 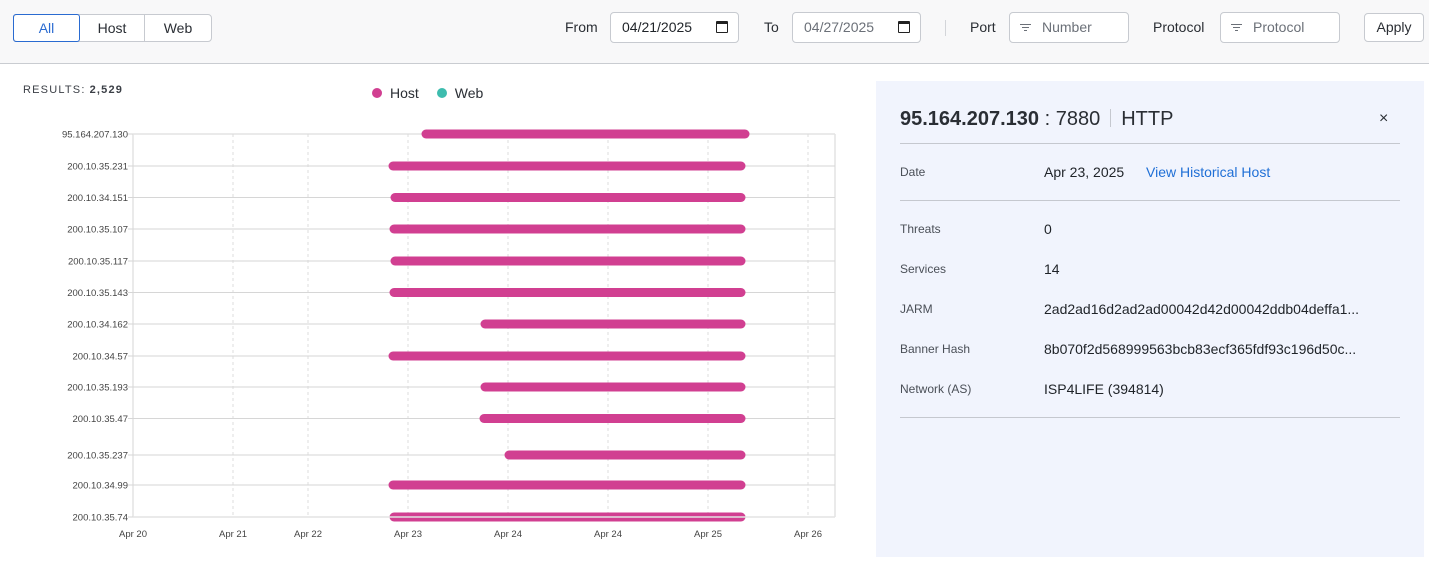 I want to click on type-segmented-control: All Host Web, so click(x=112, y=28).